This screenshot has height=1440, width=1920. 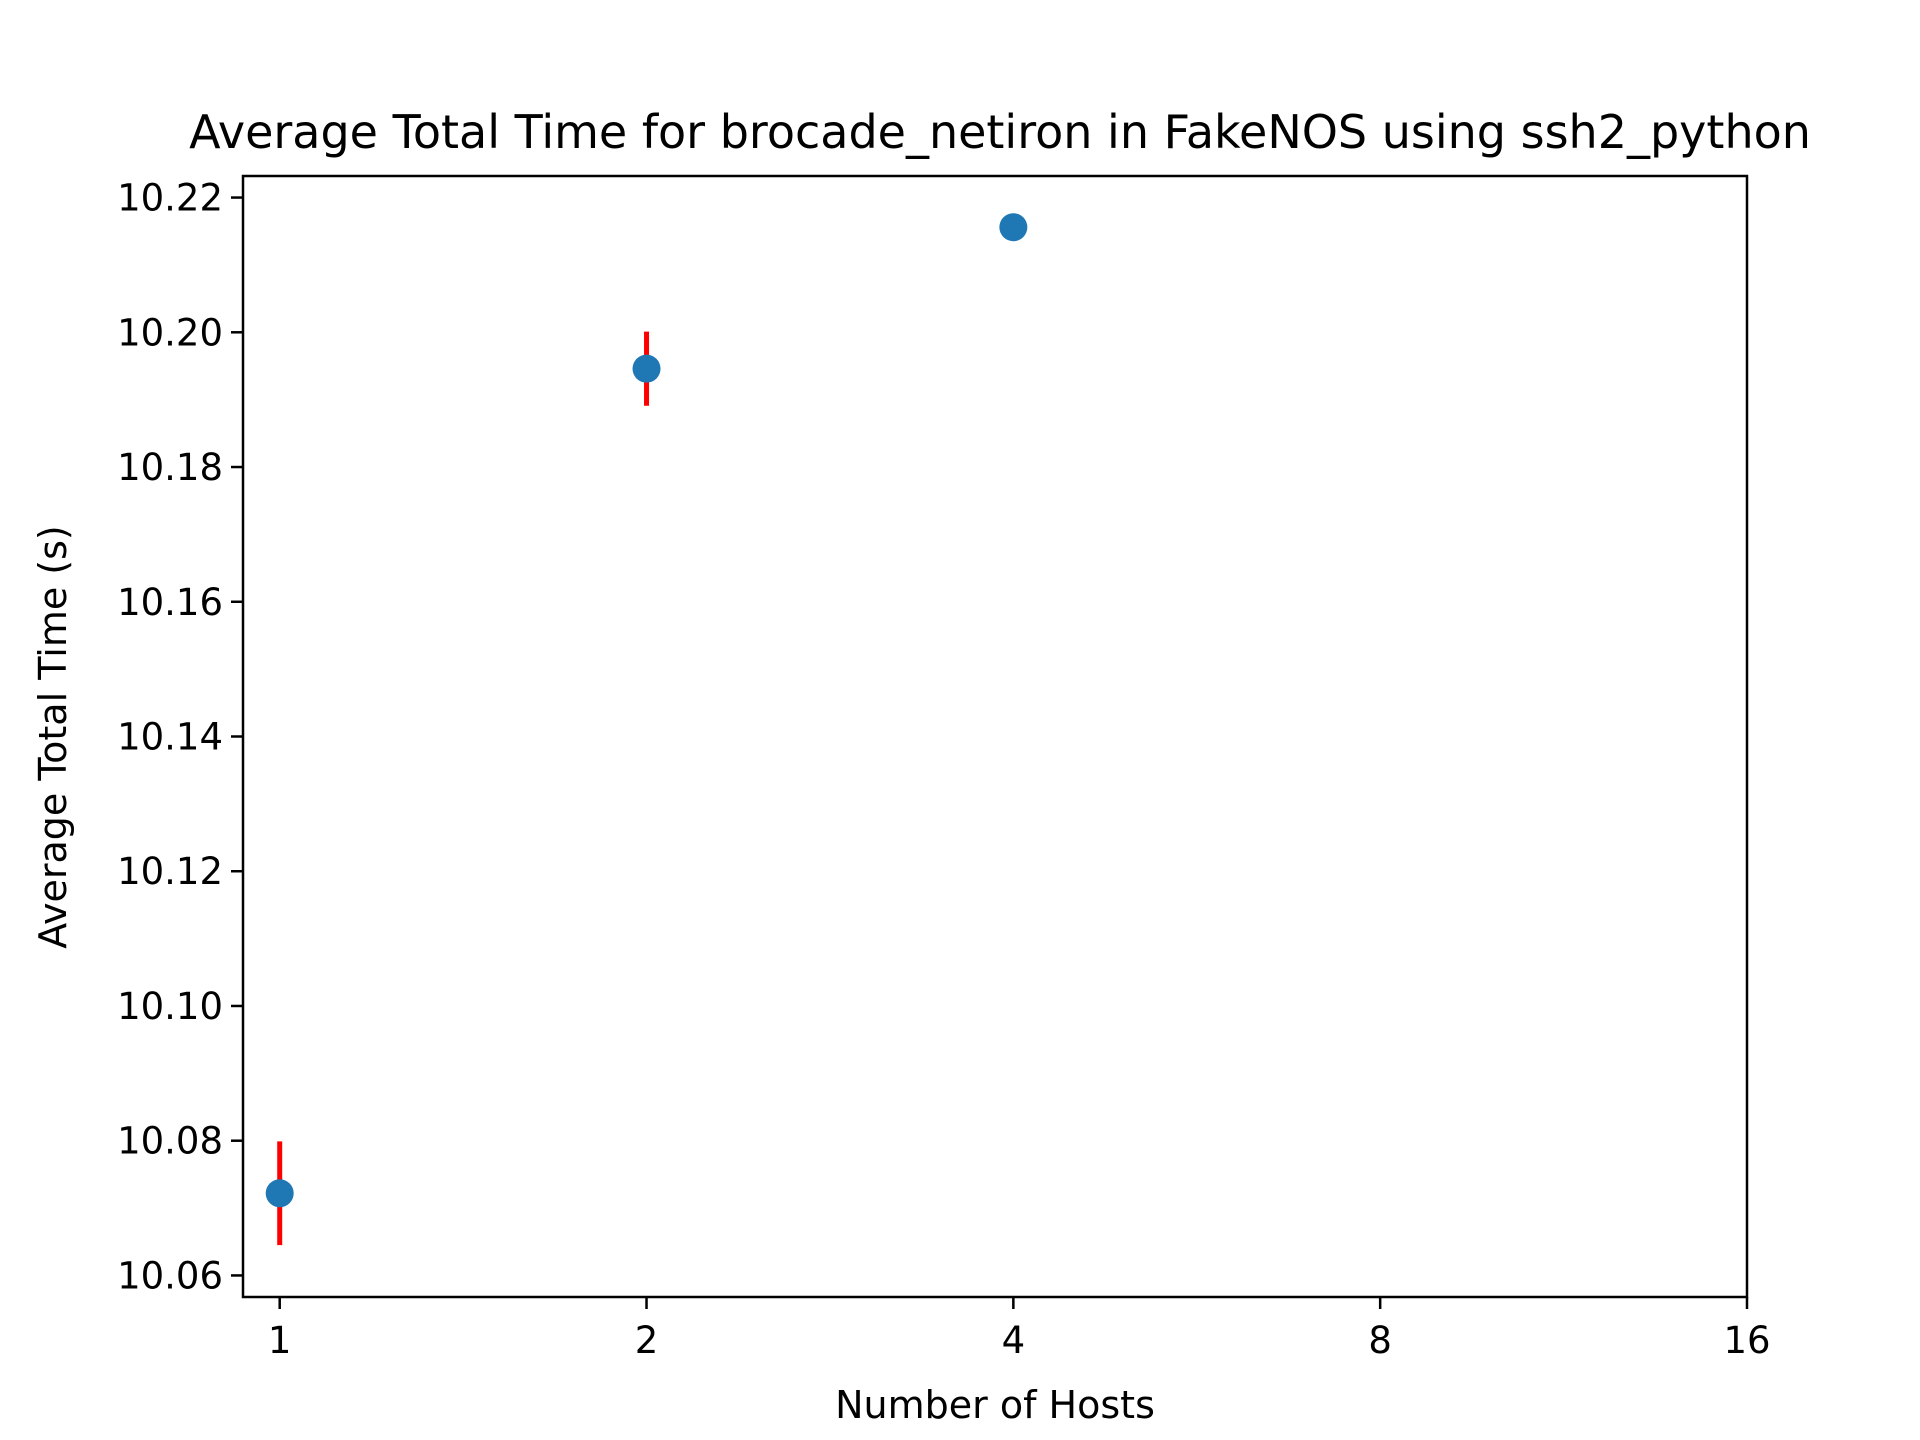 I want to click on y-axis-label: Average Total Time (s), so click(x=53, y=736).